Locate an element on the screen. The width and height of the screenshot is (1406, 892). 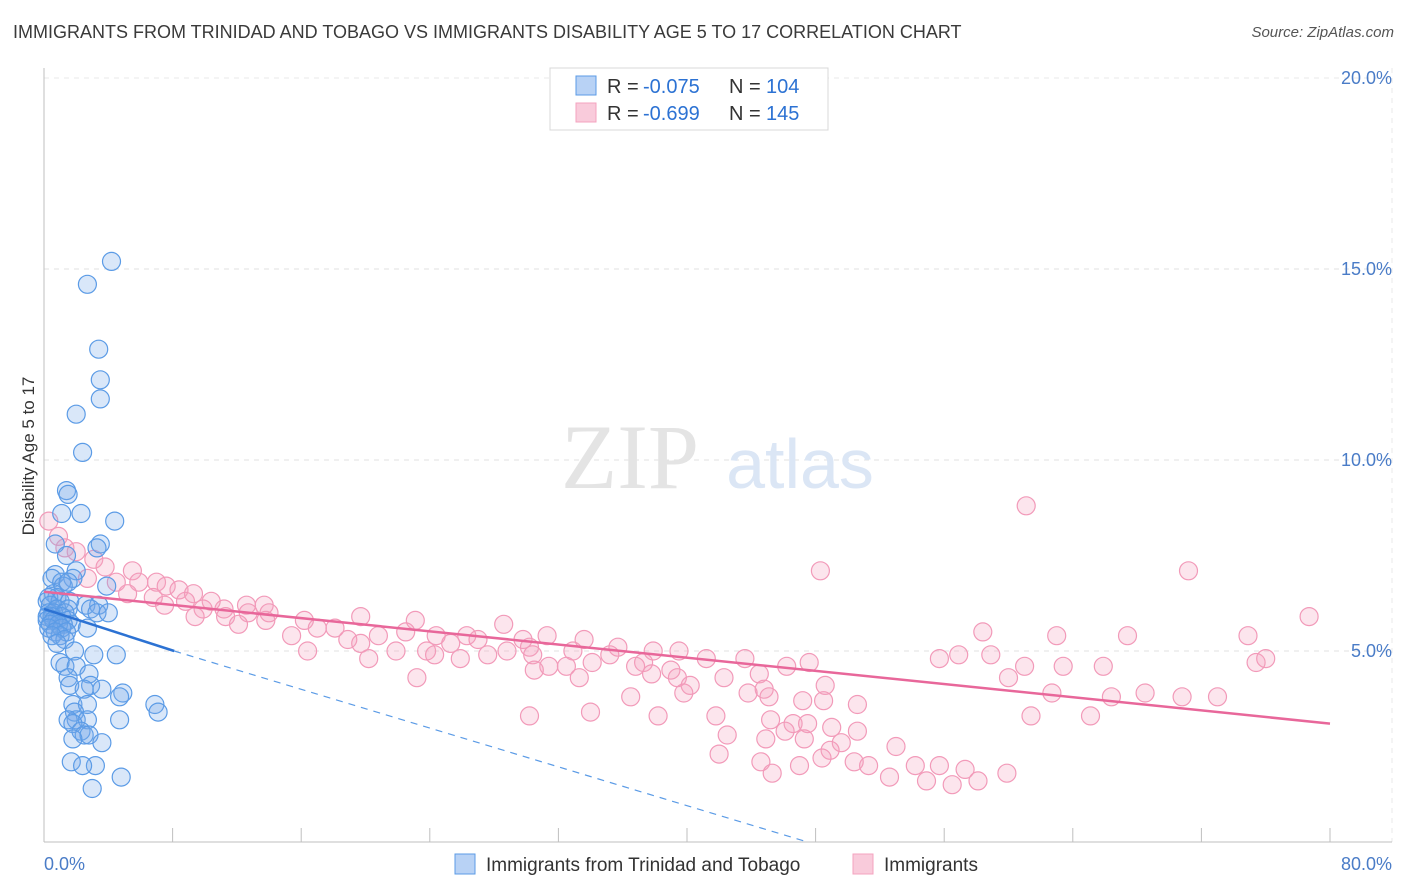
trend-line-trinidad is located at coordinates (109, 630).